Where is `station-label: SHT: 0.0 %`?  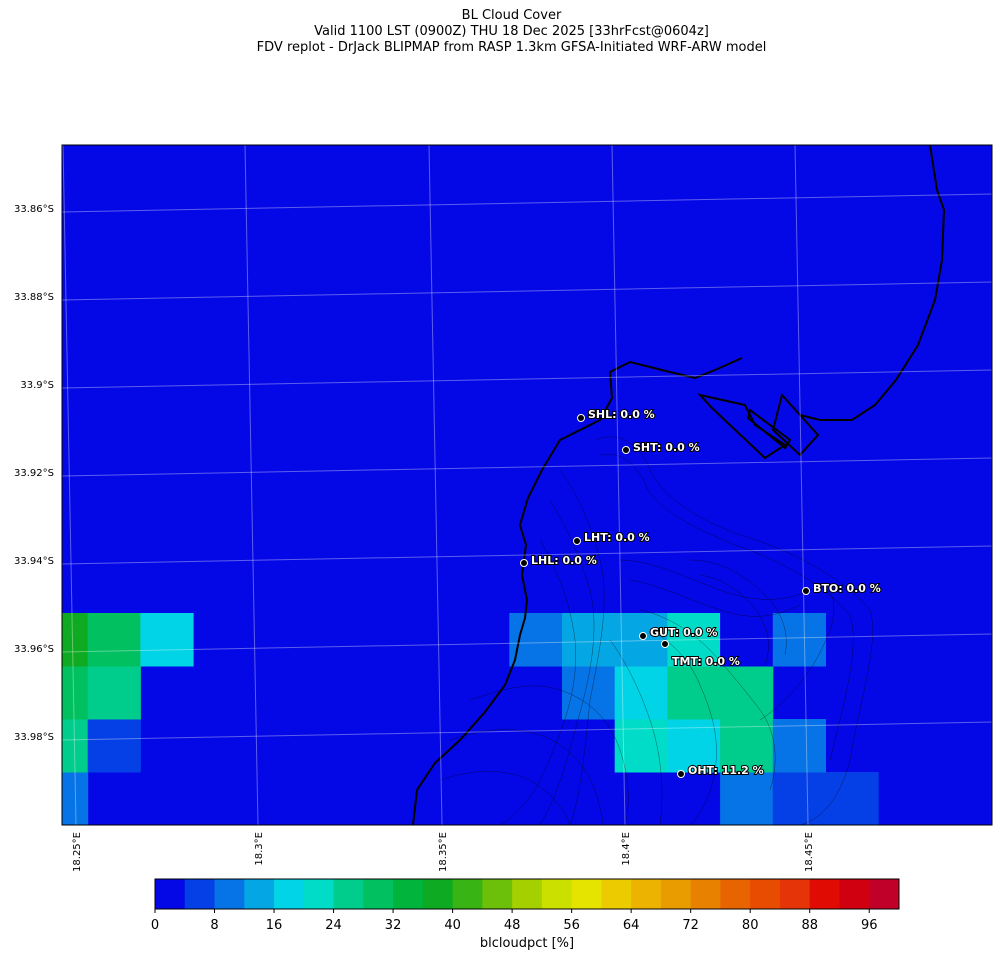
station-label: SHT: 0.0 % is located at coordinates (666, 447).